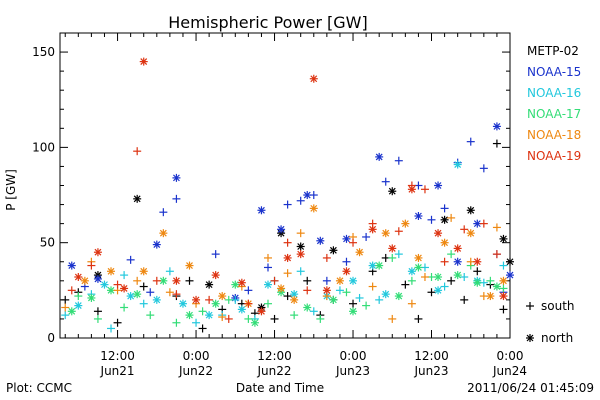 The width and height of the screenshot is (600, 400). I want to click on x-tick-date-label: Jun24, so click(509, 371).